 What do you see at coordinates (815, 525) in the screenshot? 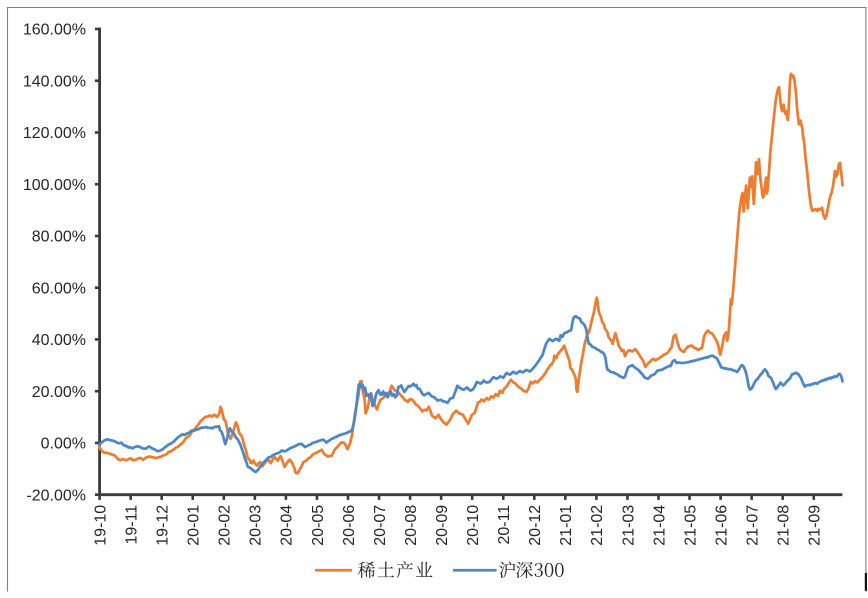
I see `svg-text: 21-09` at bounding box center [815, 525].